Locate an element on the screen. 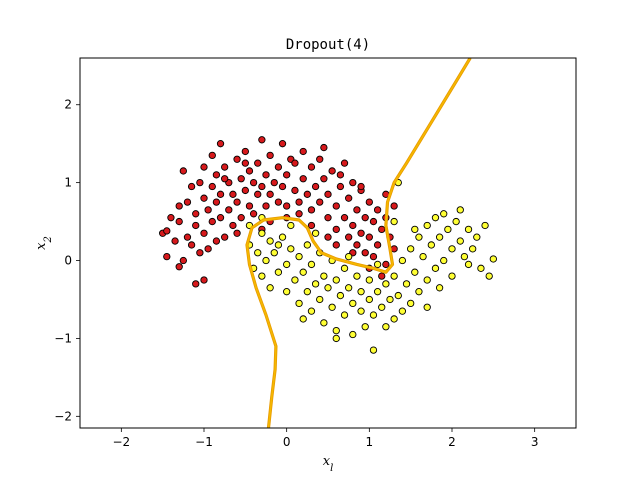 This screenshot has width=640, height=480. x-tick-label: −2 is located at coordinates (121, 442).